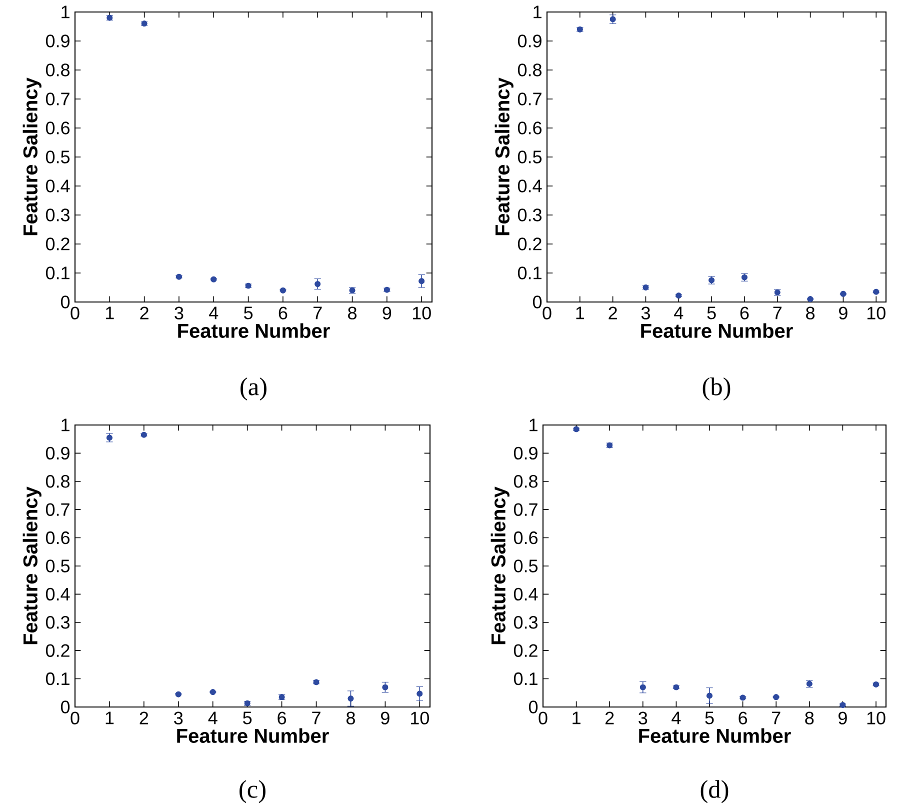 Image resolution: width=901 pixels, height=812 pixels. What do you see at coordinates (714, 792) in the screenshot?
I see `text: (d)` at bounding box center [714, 792].